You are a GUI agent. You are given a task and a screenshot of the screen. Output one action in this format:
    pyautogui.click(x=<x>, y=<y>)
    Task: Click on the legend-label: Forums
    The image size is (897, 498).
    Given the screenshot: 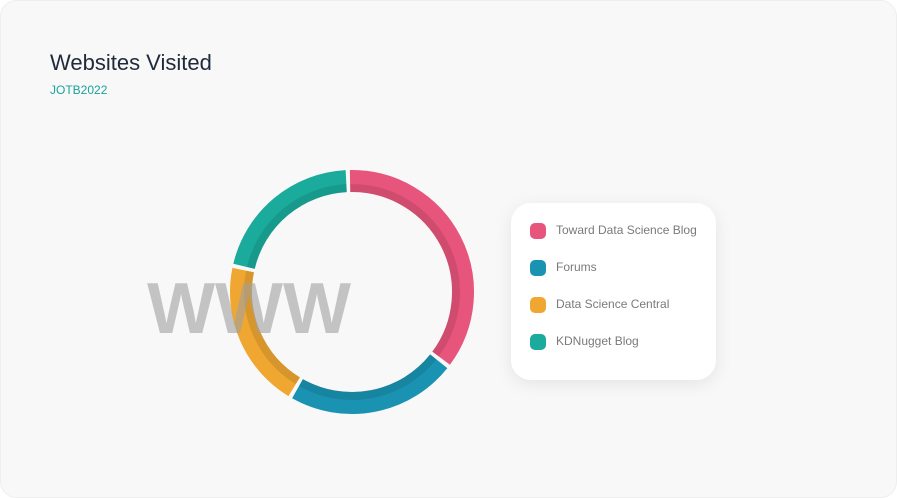 What is the action you would take?
    pyautogui.click(x=576, y=267)
    